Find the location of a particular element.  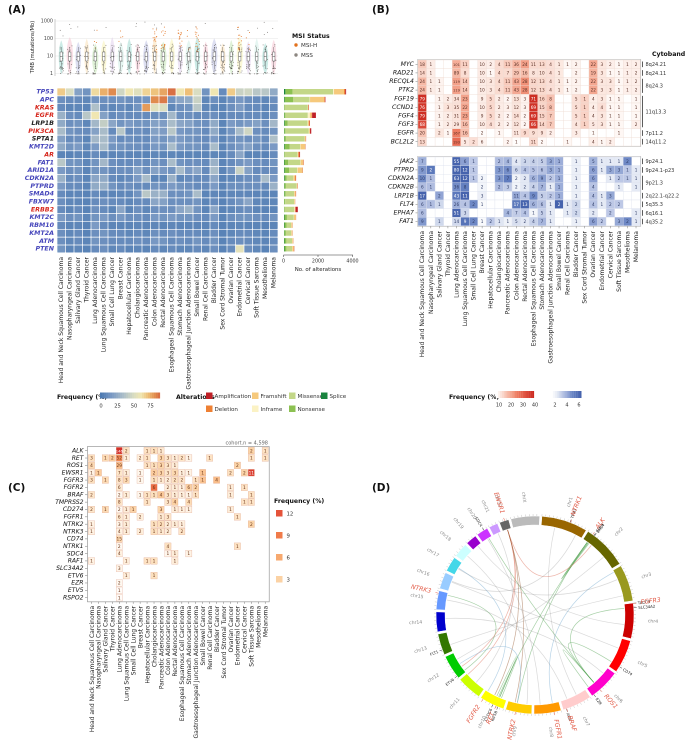

fusion-link is located at coordinates (578, 668).